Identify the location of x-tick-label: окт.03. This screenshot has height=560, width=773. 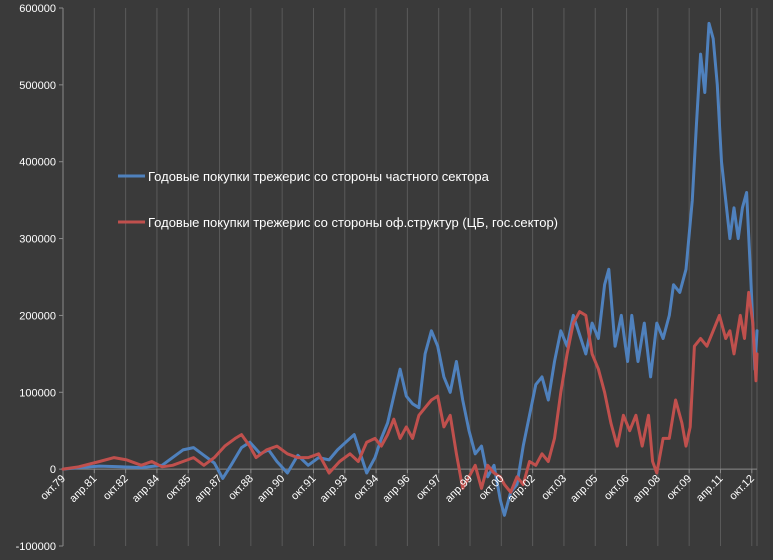
(554, 488).